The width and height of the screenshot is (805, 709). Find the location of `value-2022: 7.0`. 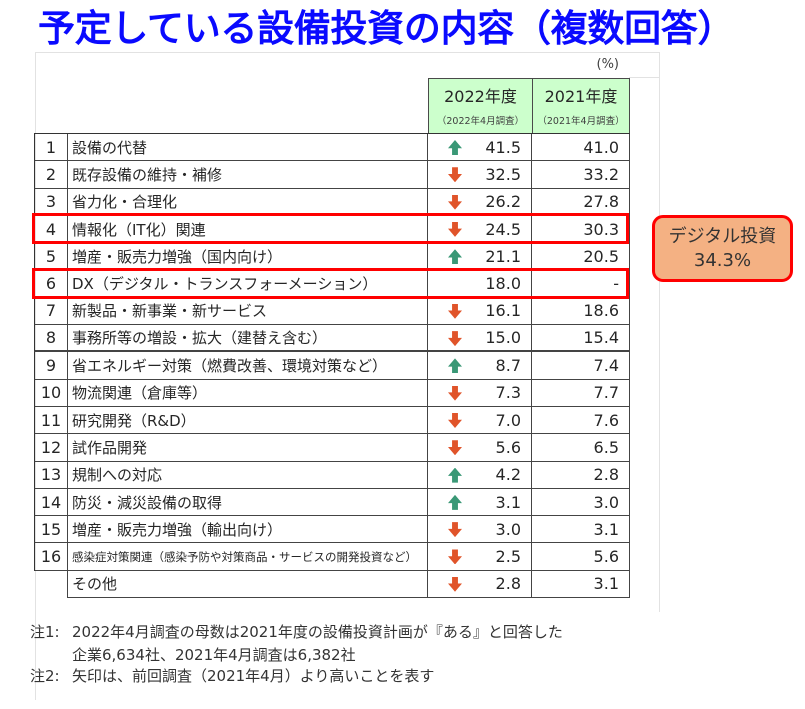

value-2022: 7.0 is located at coordinates (508, 420).